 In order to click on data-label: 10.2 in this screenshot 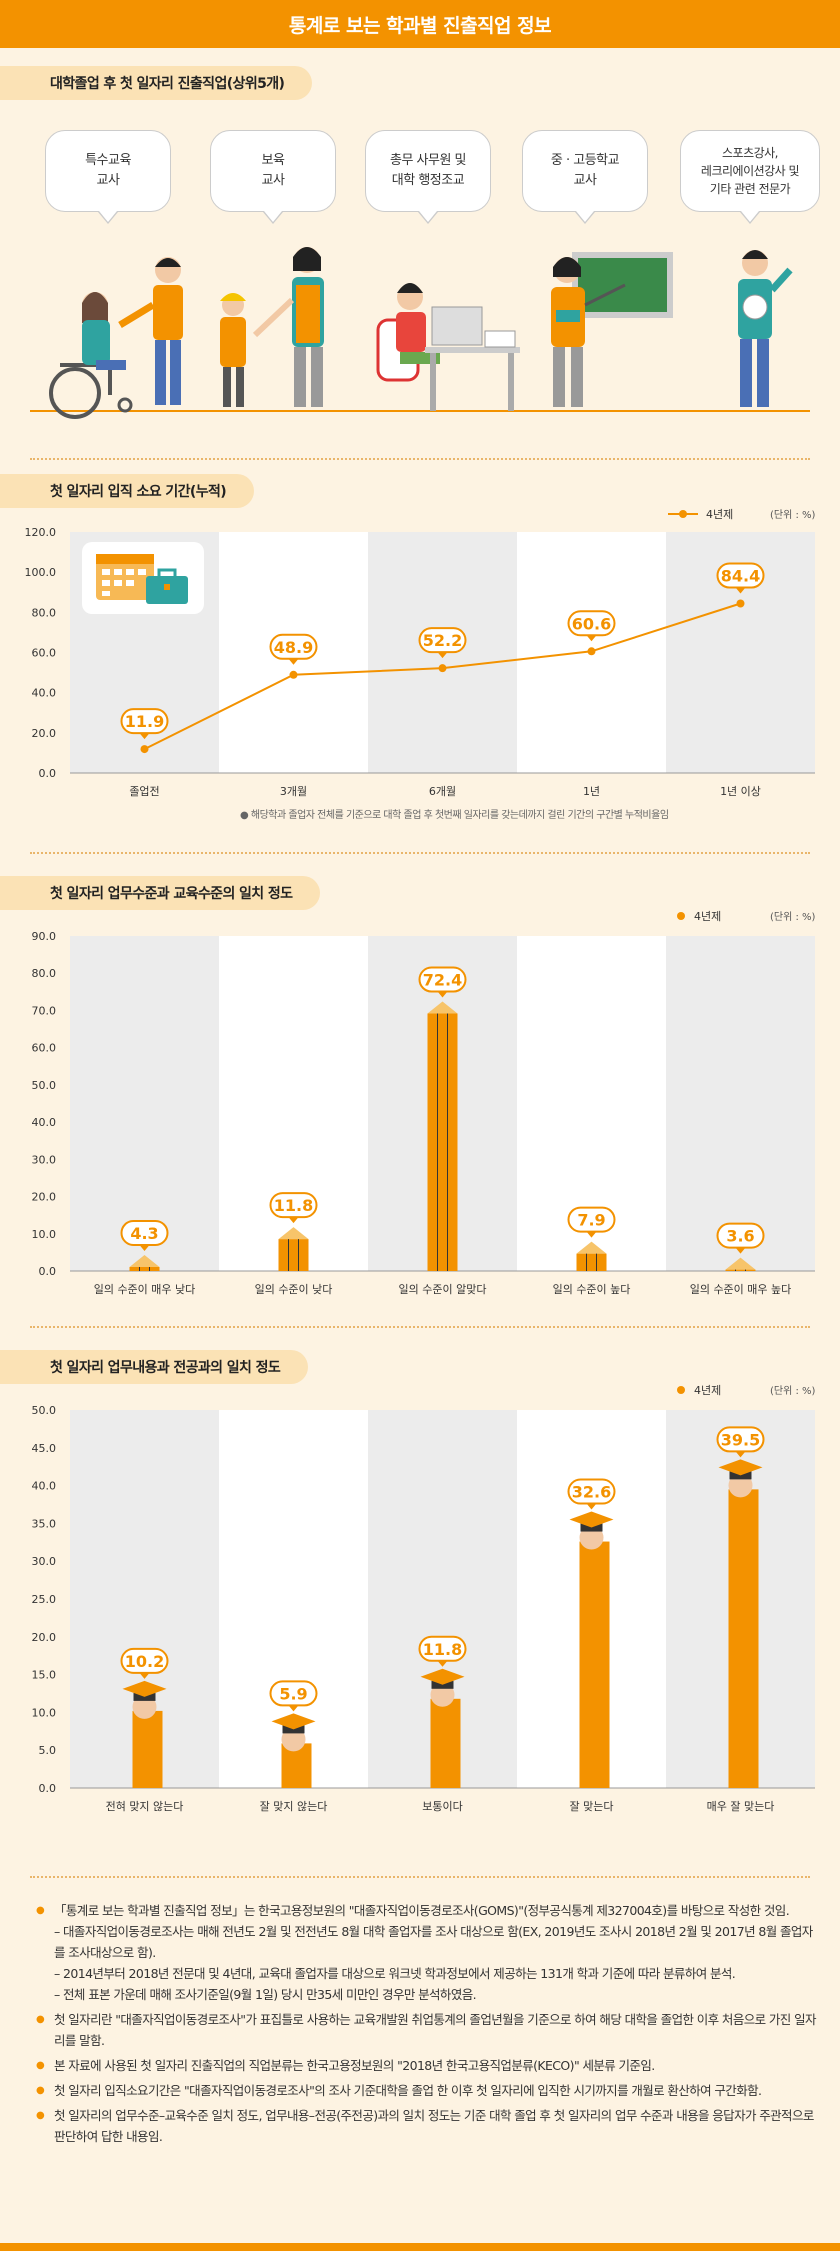, I will do `click(144, 1663)`.